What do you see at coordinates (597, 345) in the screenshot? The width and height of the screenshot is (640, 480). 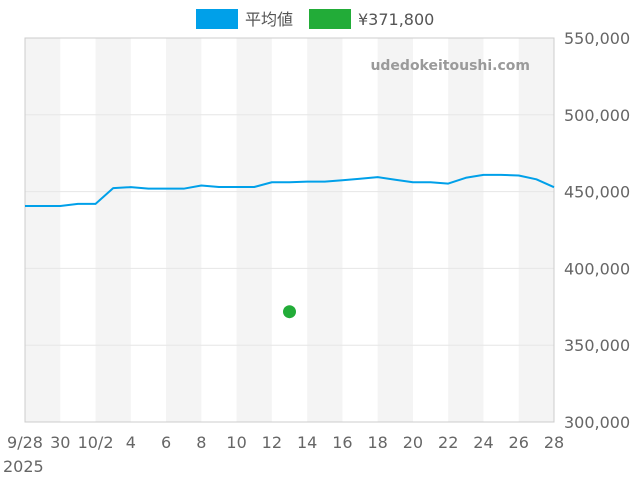 I see `y-tick-label: 350,000` at bounding box center [597, 345].